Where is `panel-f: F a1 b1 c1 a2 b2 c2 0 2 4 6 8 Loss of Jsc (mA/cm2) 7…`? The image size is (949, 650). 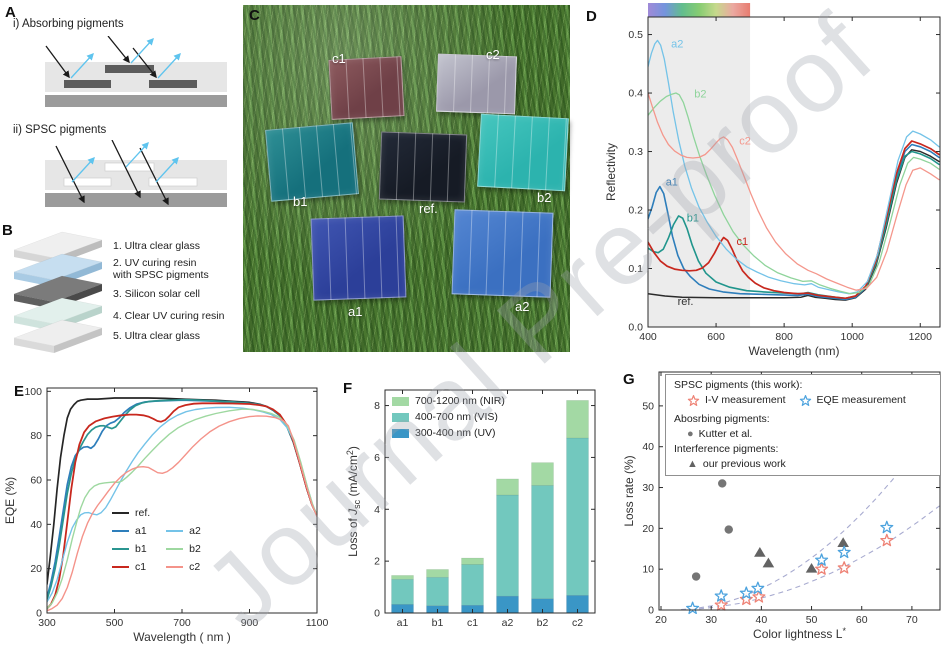 panel-f: F a1 b1 c1 a2 b2 c2 0 2 4 6 8 Loss of Jsc (mA/cm2) 7… is located at coordinates (480, 503).